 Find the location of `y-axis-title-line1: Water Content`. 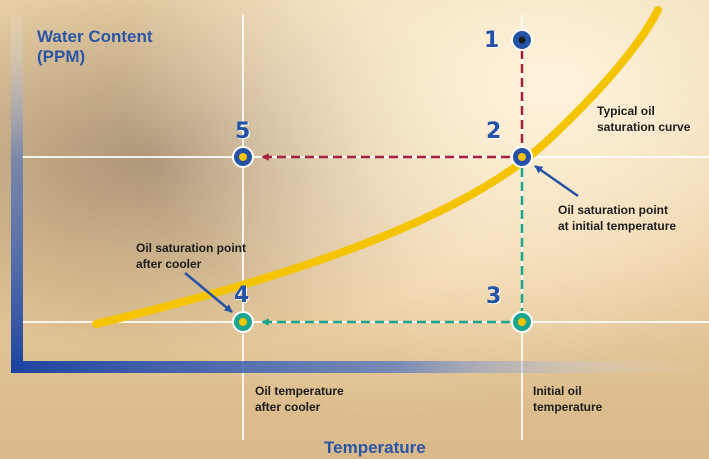

y-axis-title-line1: Water Content is located at coordinates (95, 36).